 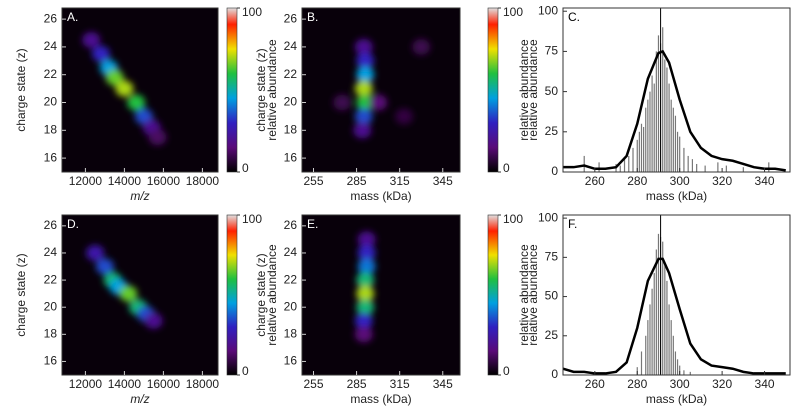 I want to click on y-tick-label: 18, so click(x=51, y=333).